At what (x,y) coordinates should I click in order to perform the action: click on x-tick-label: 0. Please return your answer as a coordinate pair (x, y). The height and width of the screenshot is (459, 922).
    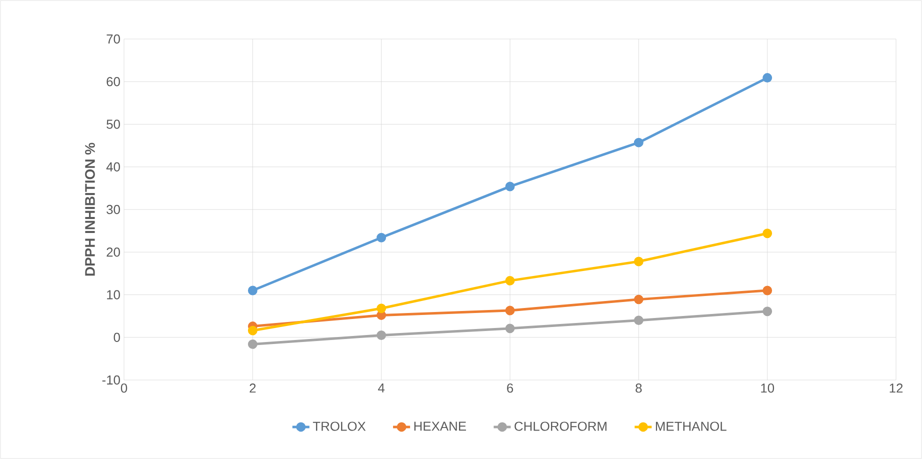
    Looking at the image, I should click on (124, 388).